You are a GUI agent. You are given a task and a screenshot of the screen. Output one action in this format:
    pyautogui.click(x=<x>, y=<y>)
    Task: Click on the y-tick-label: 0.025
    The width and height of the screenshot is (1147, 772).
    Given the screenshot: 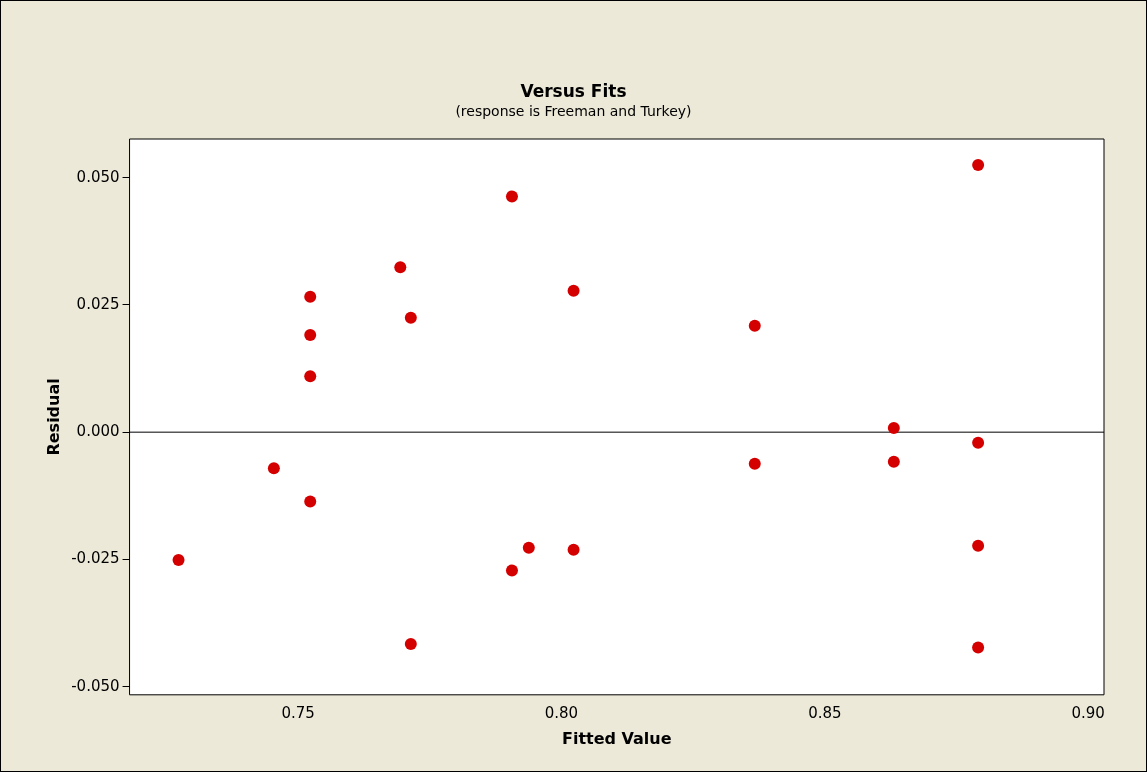 What is the action you would take?
    pyautogui.click(x=98, y=303)
    